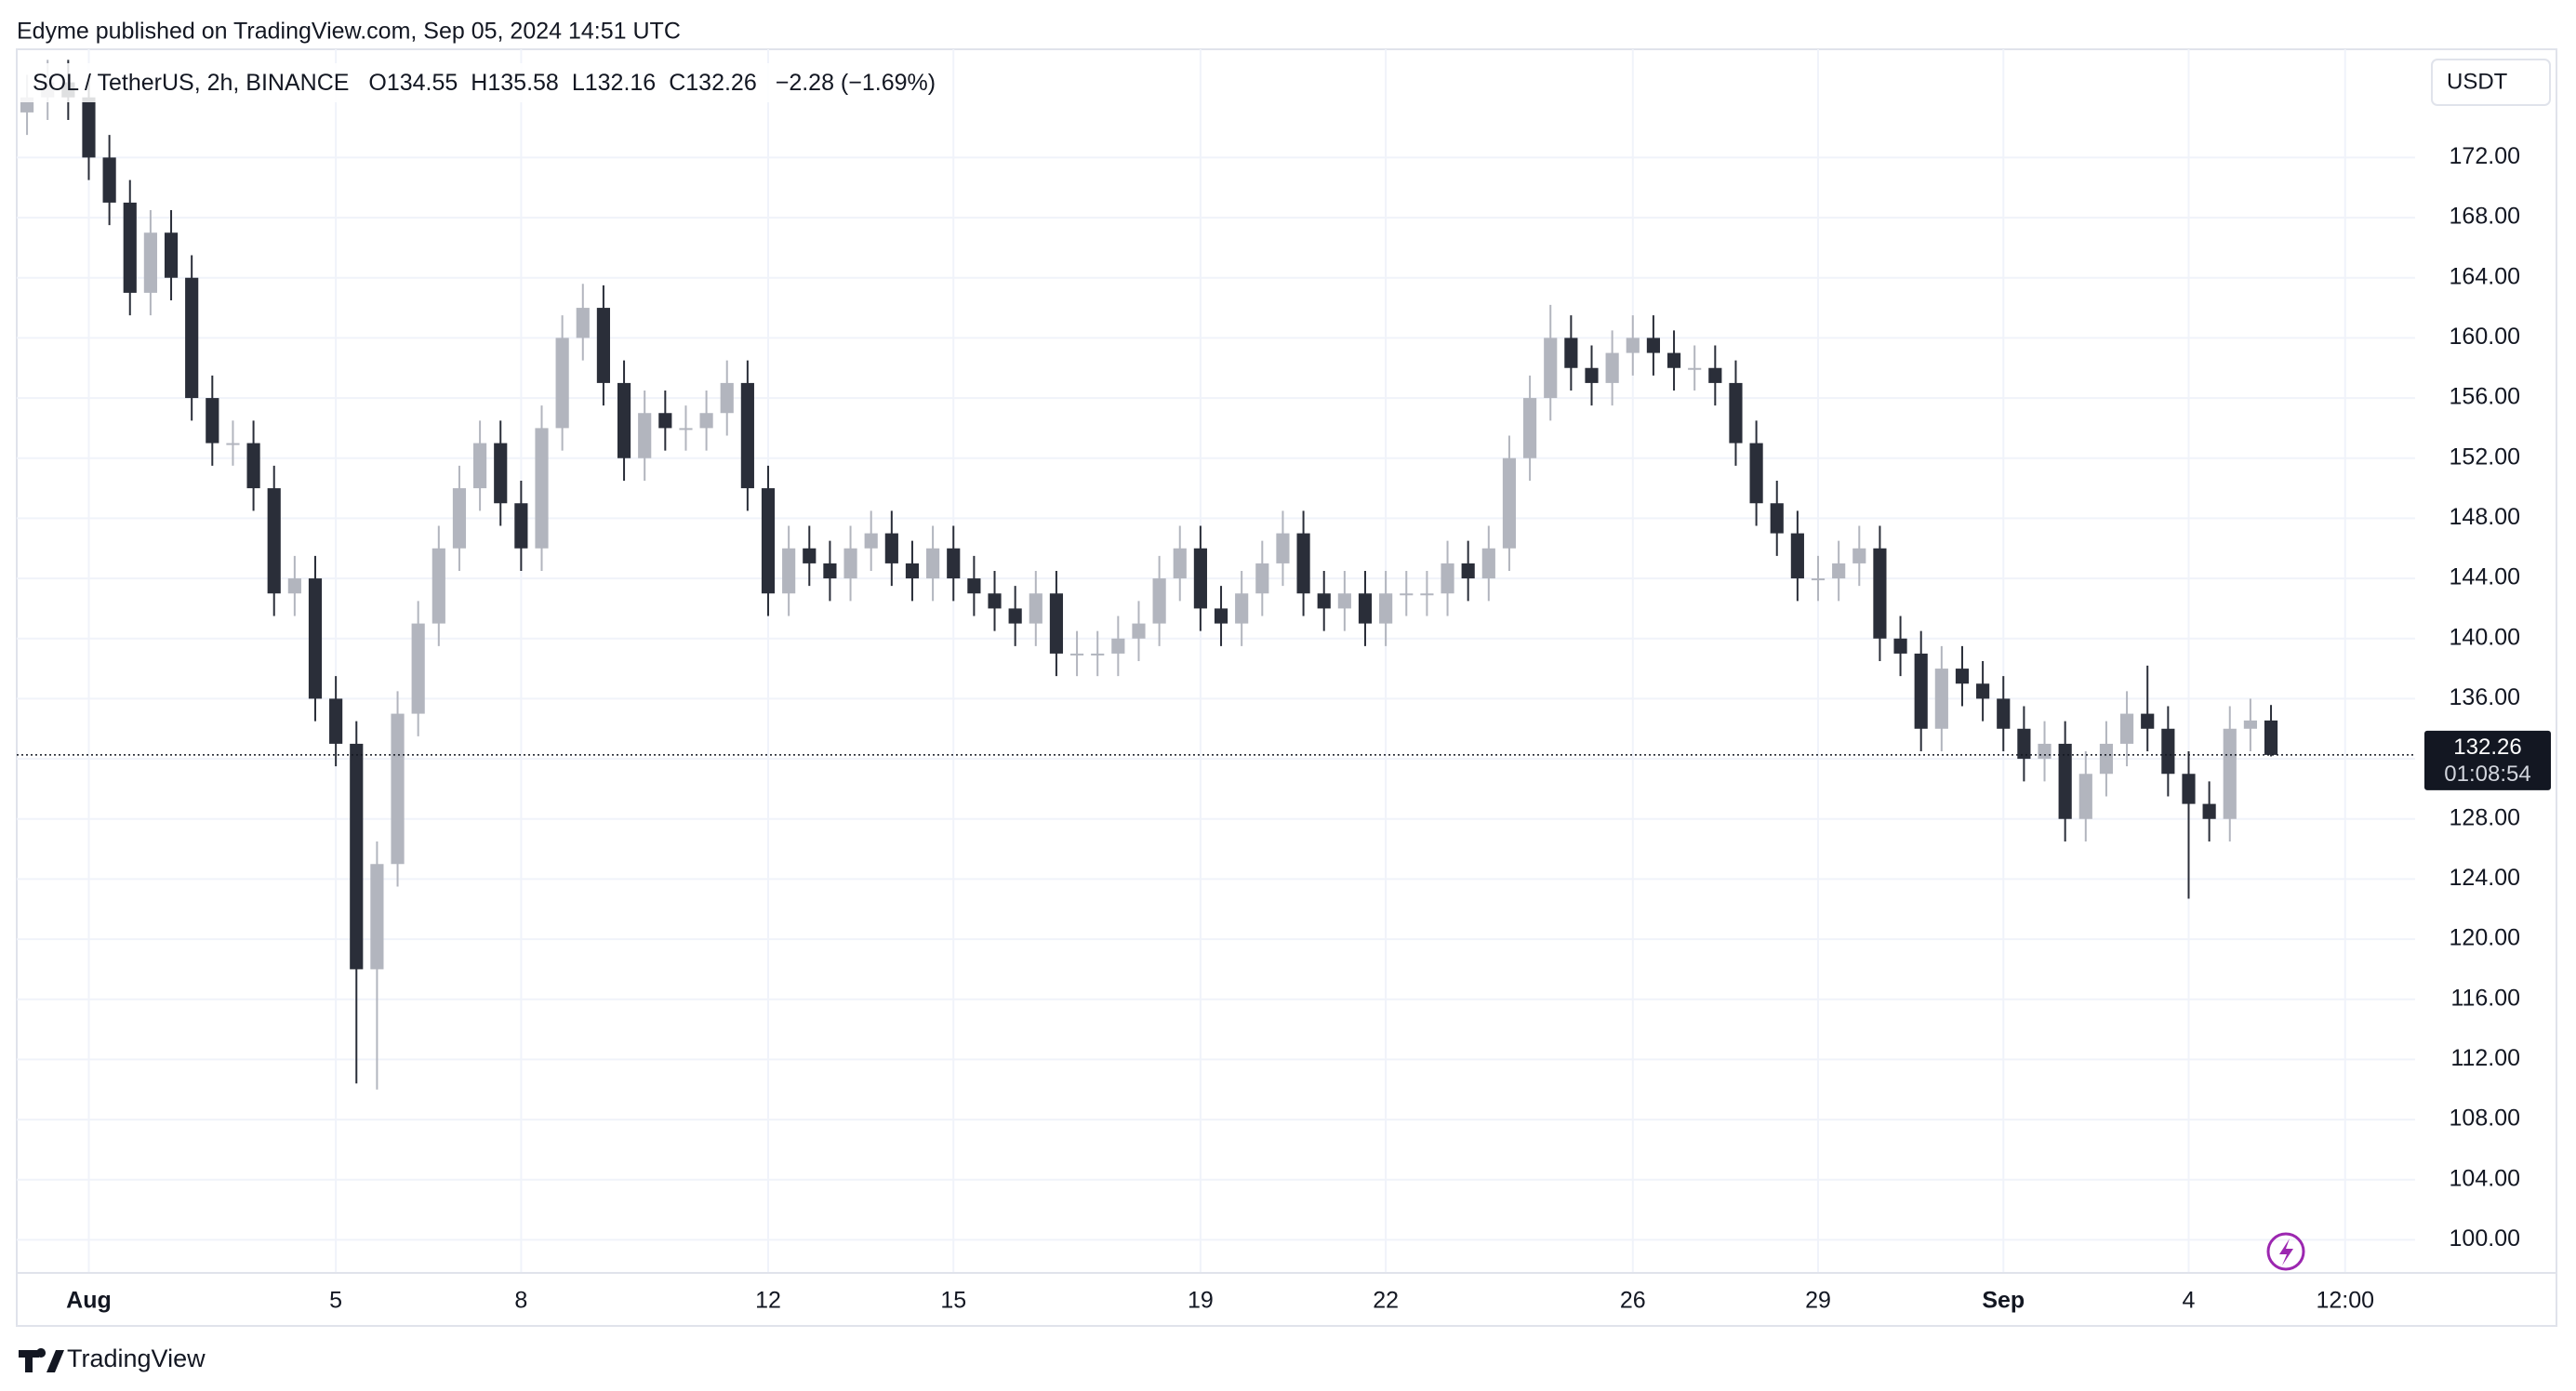 This screenshot has width=2576, height=1391. Describe the element at coordinates (2485, 517) in the screenshot. I see `y-tick-label: 148.00` at that location.